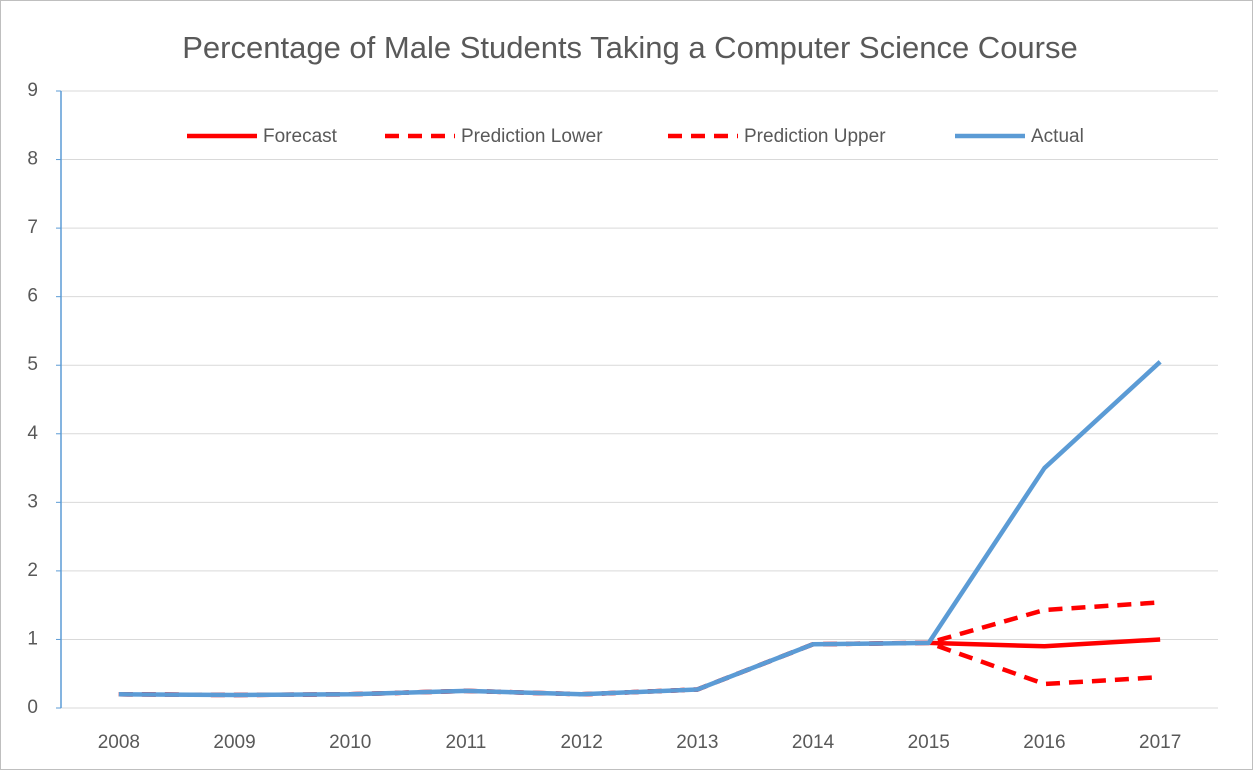  What do you see at coordinates (1057, 136) in the screenshot?
I see `legend-label: Actual` at bounding box center [1057, 136].